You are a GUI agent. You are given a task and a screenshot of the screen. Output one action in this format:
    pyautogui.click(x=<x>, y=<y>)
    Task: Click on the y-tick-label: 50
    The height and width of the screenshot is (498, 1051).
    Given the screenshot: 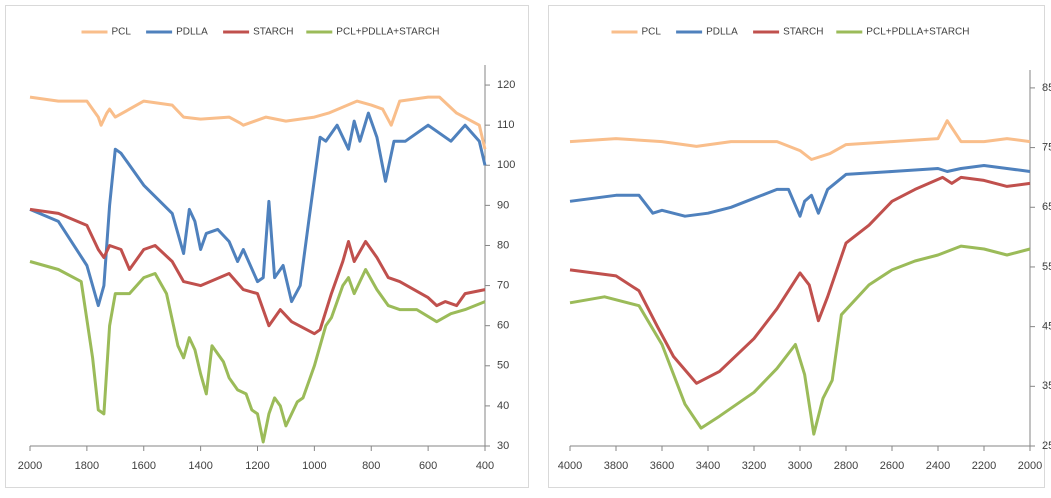 What is the action you would take?
    pyautogui.click(x=503, y=366)
    